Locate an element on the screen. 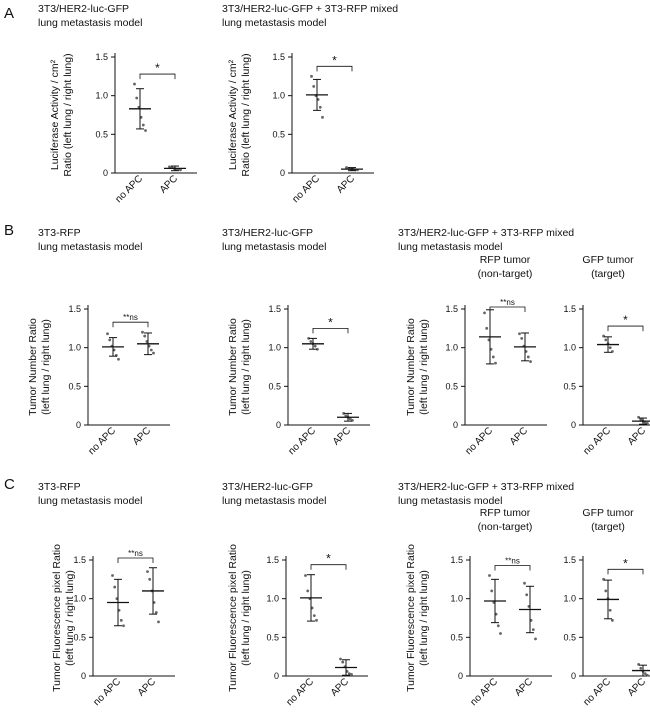  y-axis-label-line: Luciferase Activity / cm² is located at coordinates (233, 114).